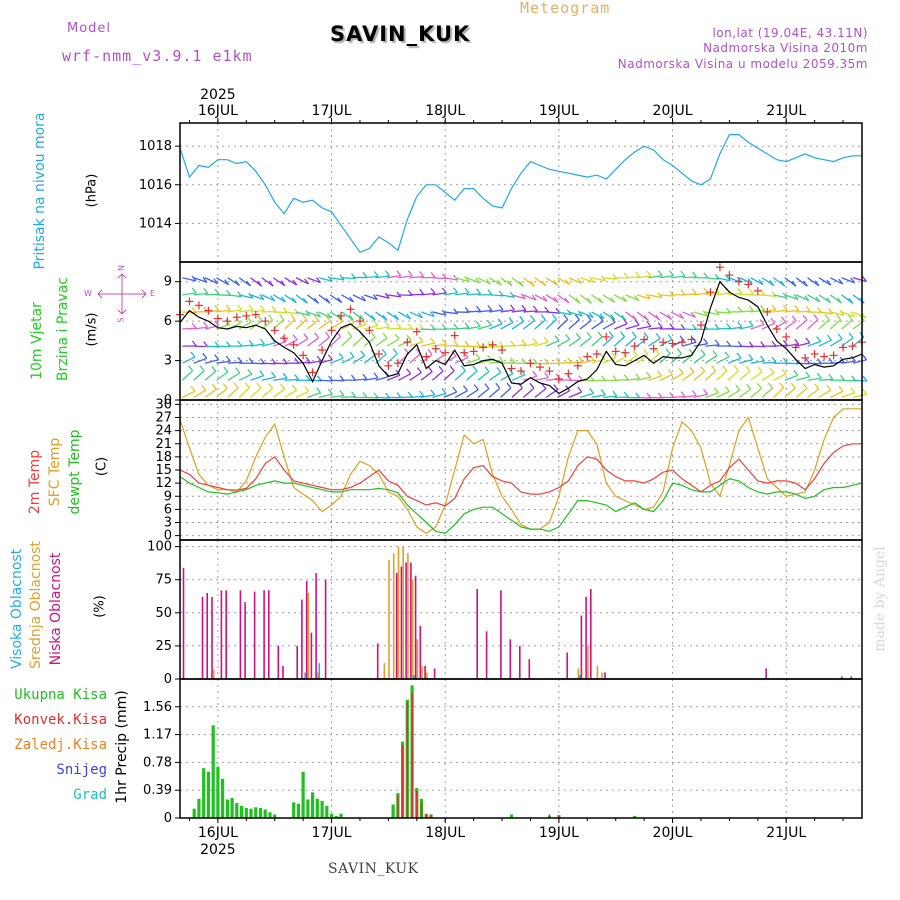  What do you see at coordinates (445, 833) in the screenshot?
I see `bottom-day-label-2: 18JUL` at bounding box center [445, 833].